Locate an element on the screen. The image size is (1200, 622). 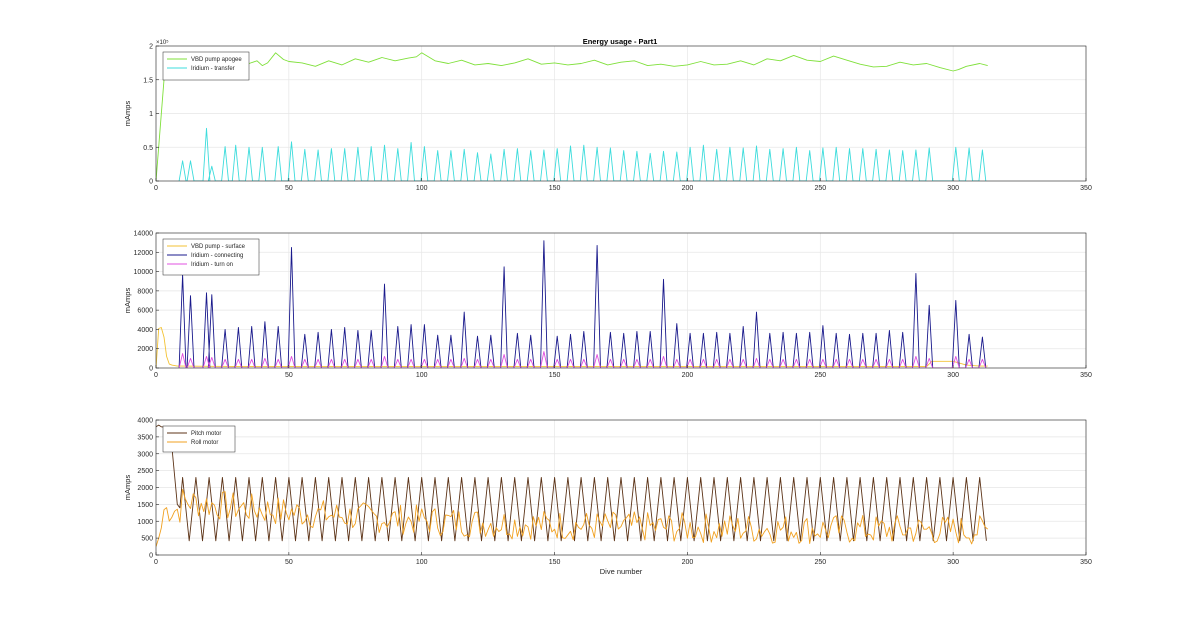
x-axis-label: Dive number is located at coordinates (621, 571).